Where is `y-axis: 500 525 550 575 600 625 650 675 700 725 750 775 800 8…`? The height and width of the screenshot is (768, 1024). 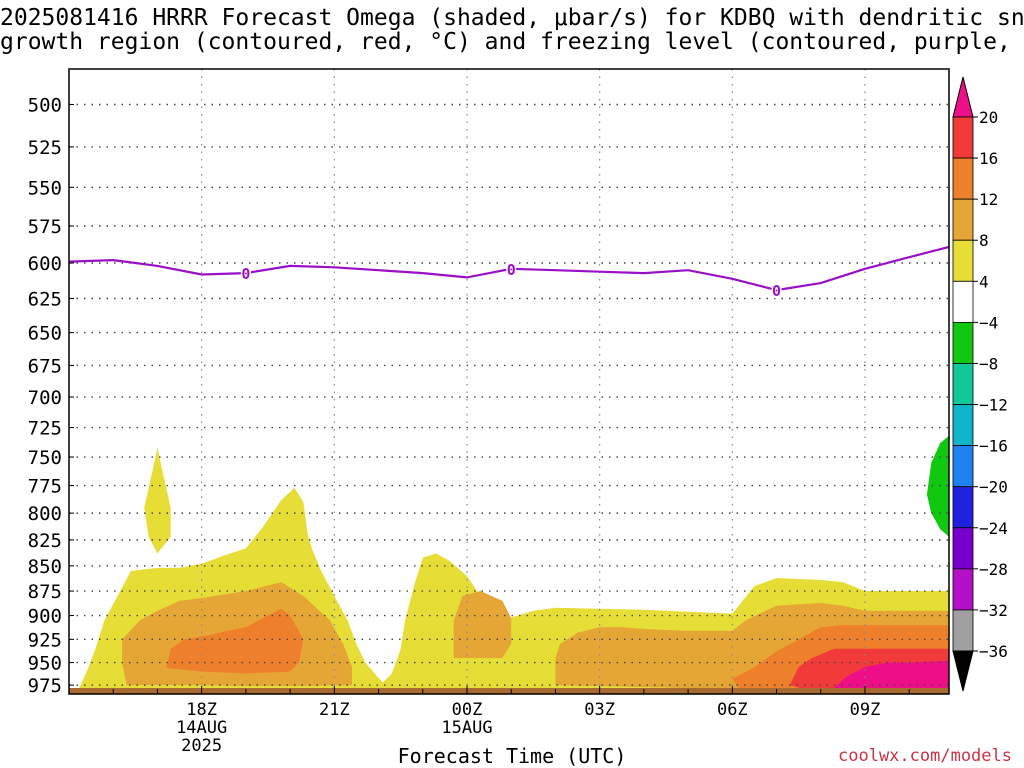
y-axis: 500 525 550 575 600 625 650 675 700 725 750 775 800 8… is located at coordinates (51, 395).